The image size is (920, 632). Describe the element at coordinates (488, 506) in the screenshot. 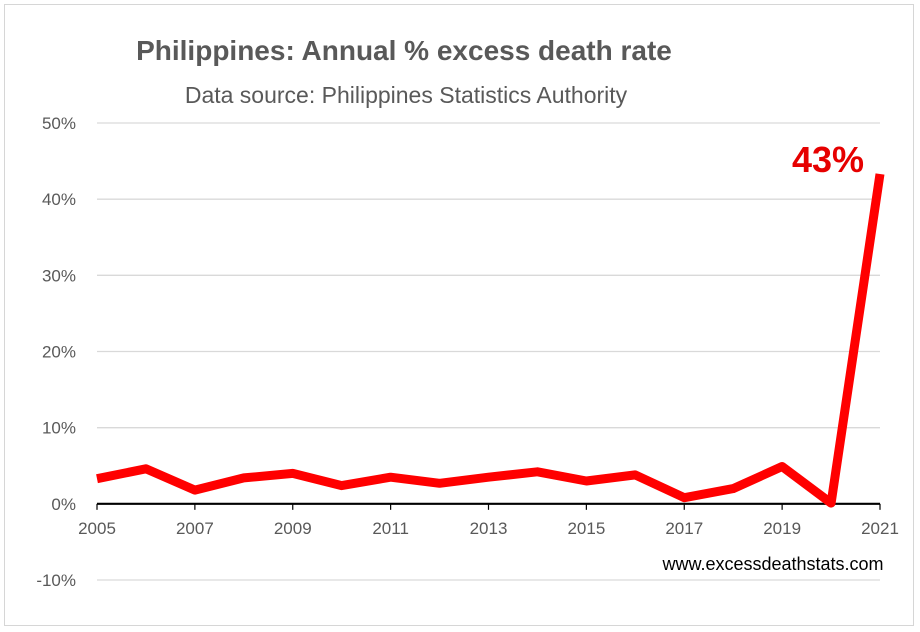

I see `zero-axis` at that location.